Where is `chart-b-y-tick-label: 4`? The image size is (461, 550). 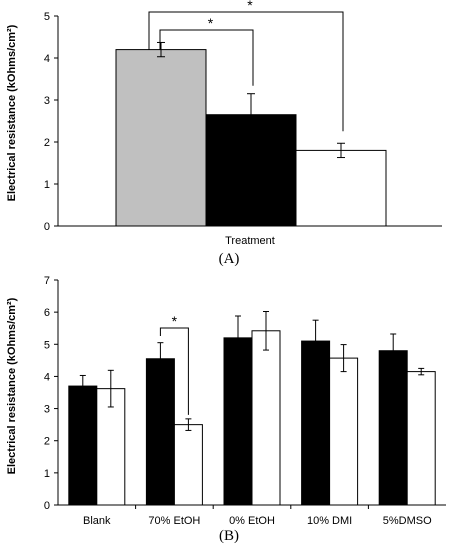 chart-b-y-tick-label: 4 is located at coordinates (47, 377).